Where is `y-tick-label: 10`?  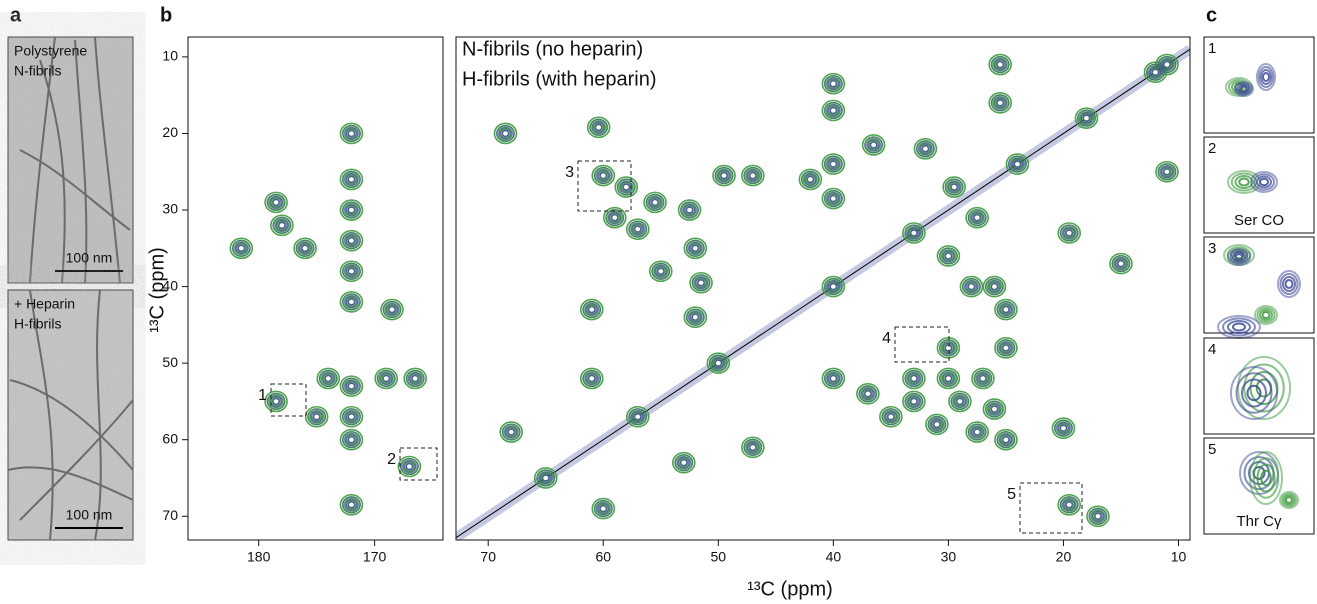 y-tick-label: 10 is located at coordinates (170, 56).